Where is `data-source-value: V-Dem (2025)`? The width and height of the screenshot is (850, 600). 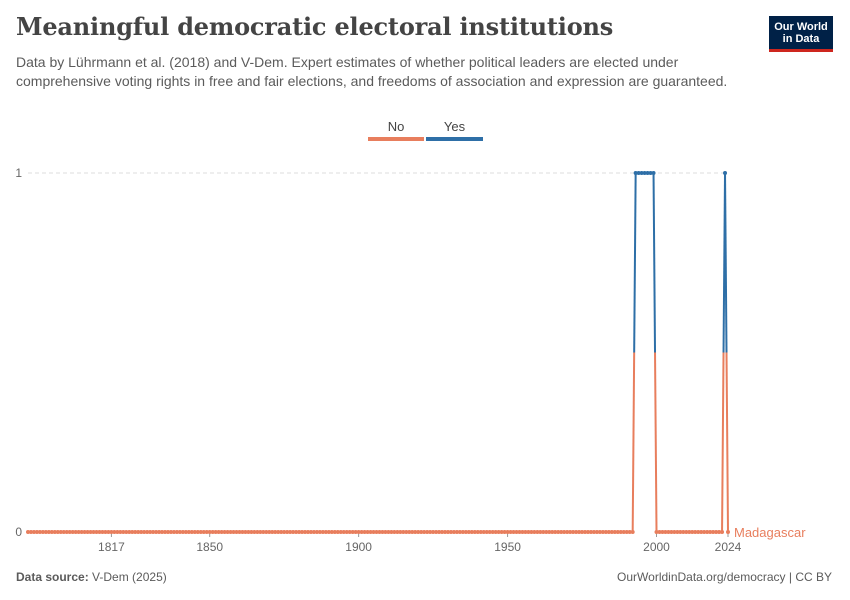
data-source-value: V-Dem (2025) is located at coordinates (129, 577).